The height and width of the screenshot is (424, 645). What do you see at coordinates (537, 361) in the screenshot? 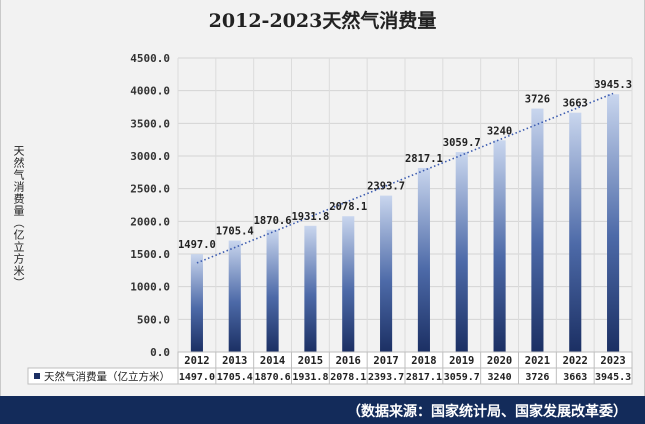
I see `x-tick-label: 2021` at bounding box center [537, 361].